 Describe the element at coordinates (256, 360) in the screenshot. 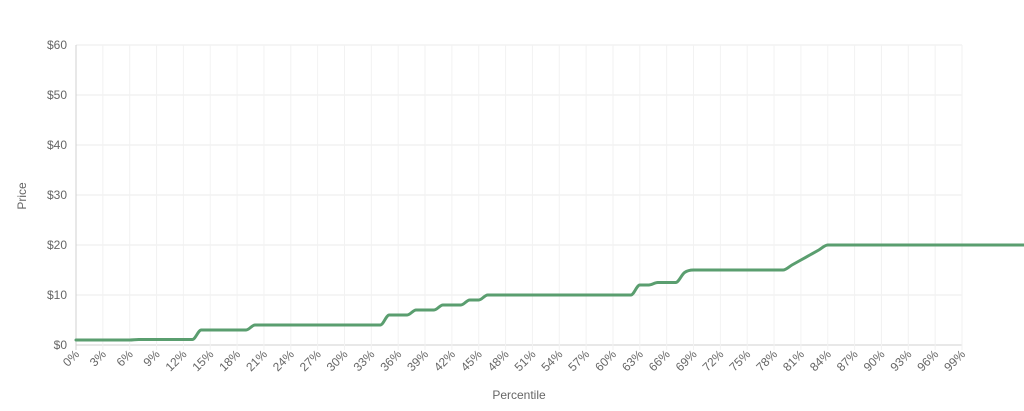

I see `x-tick-label: 21%` at that location.